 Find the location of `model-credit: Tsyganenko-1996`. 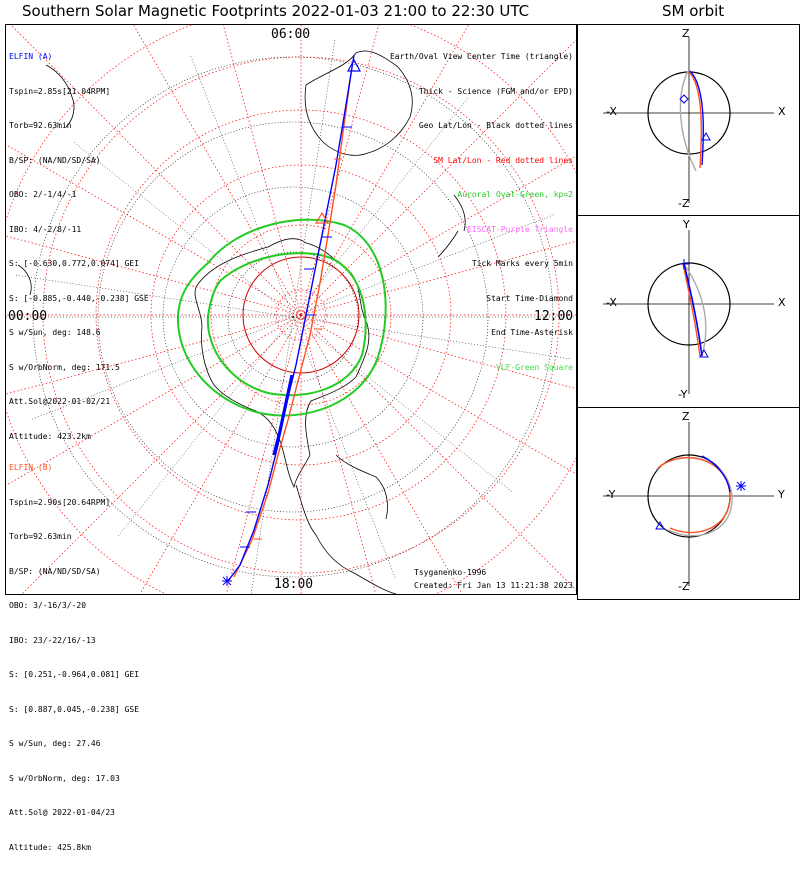

model-credit: Tsyganenko-1996 is located at coordinates (450, 572).